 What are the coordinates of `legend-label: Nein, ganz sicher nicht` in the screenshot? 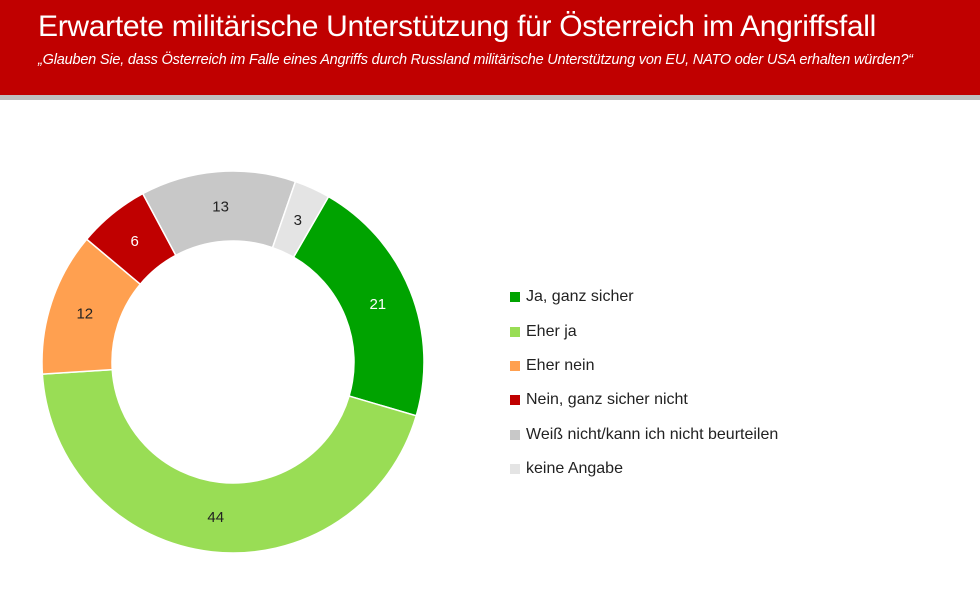 It's located at (607, 400).